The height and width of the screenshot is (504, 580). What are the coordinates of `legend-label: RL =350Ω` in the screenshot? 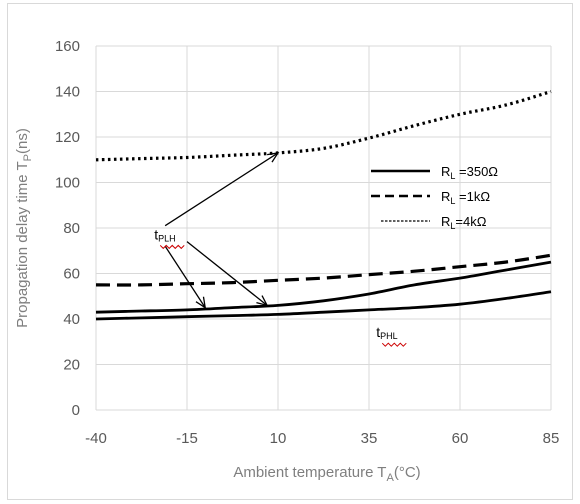 It's located at (469, 172).